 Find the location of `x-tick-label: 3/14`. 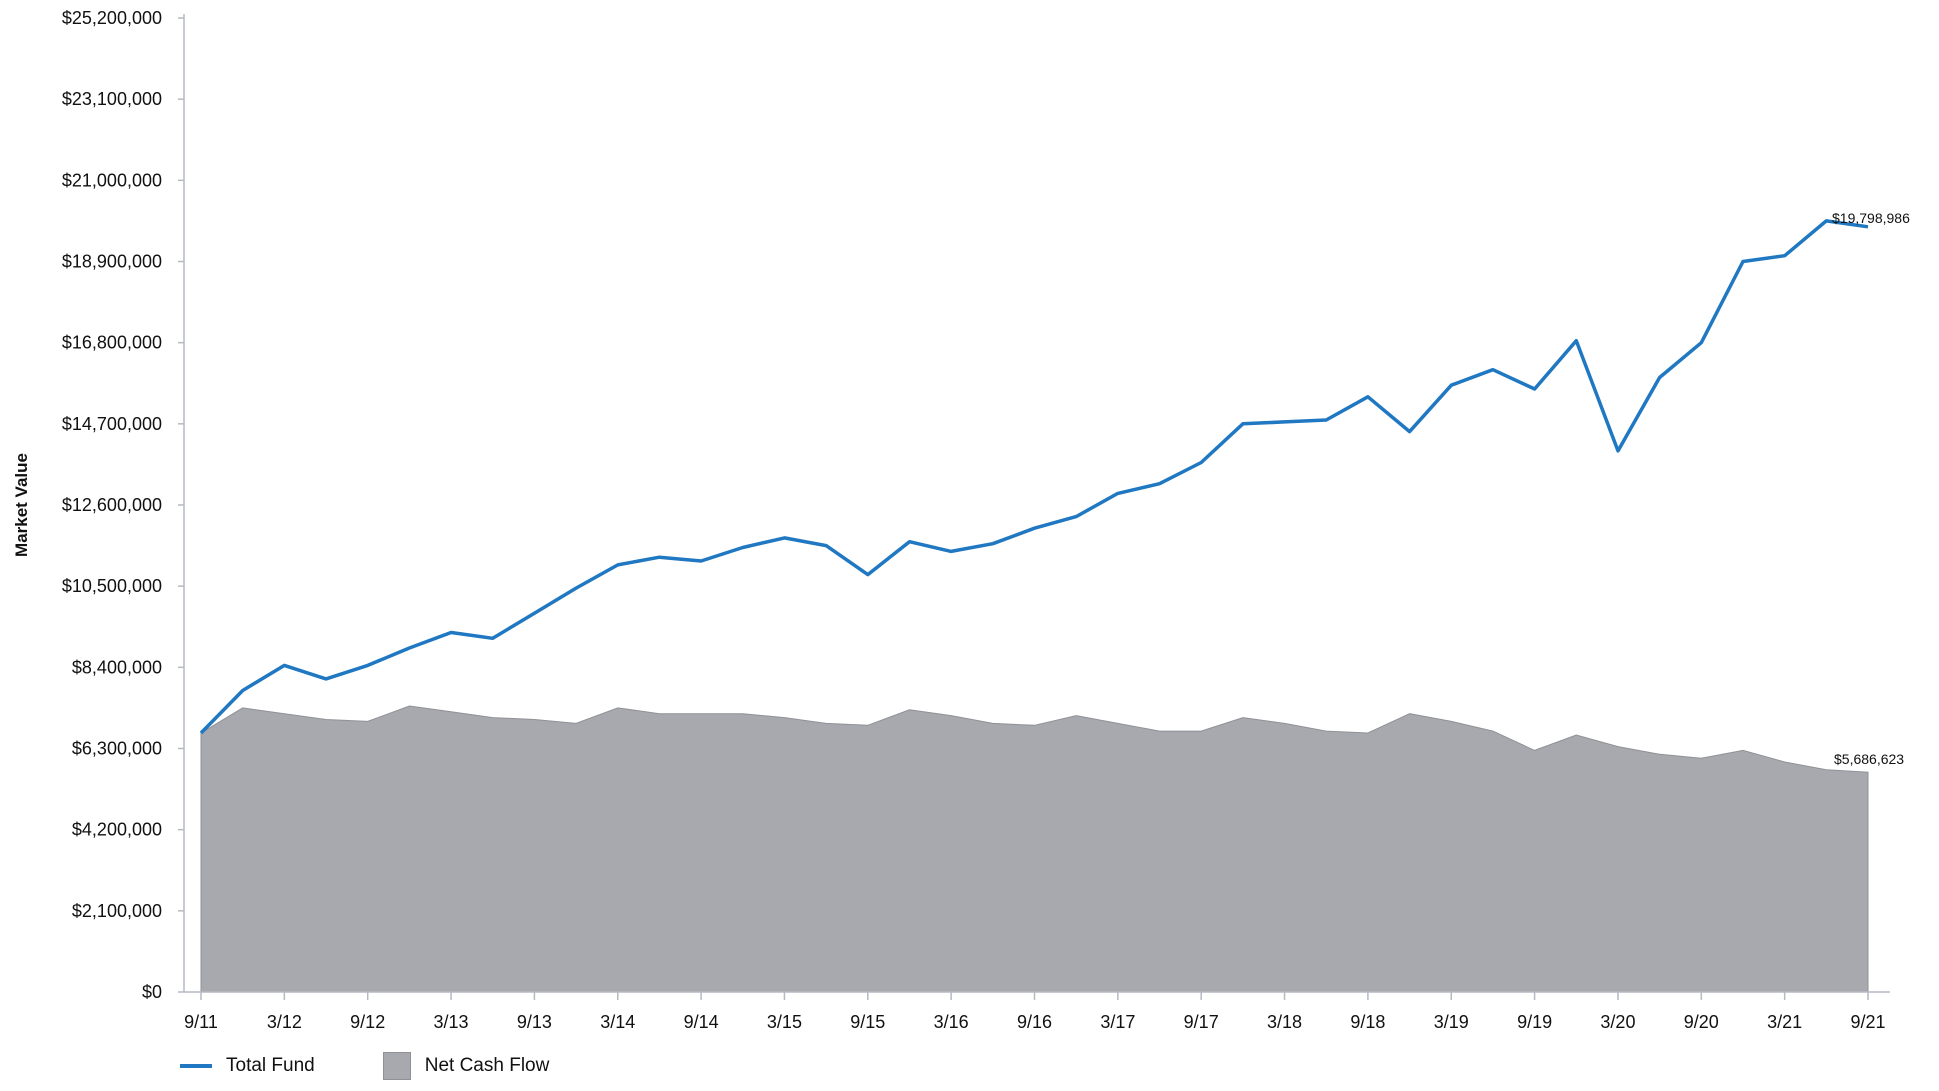

x-tick-label: 3/14 is located at coordinates (617, 1022).